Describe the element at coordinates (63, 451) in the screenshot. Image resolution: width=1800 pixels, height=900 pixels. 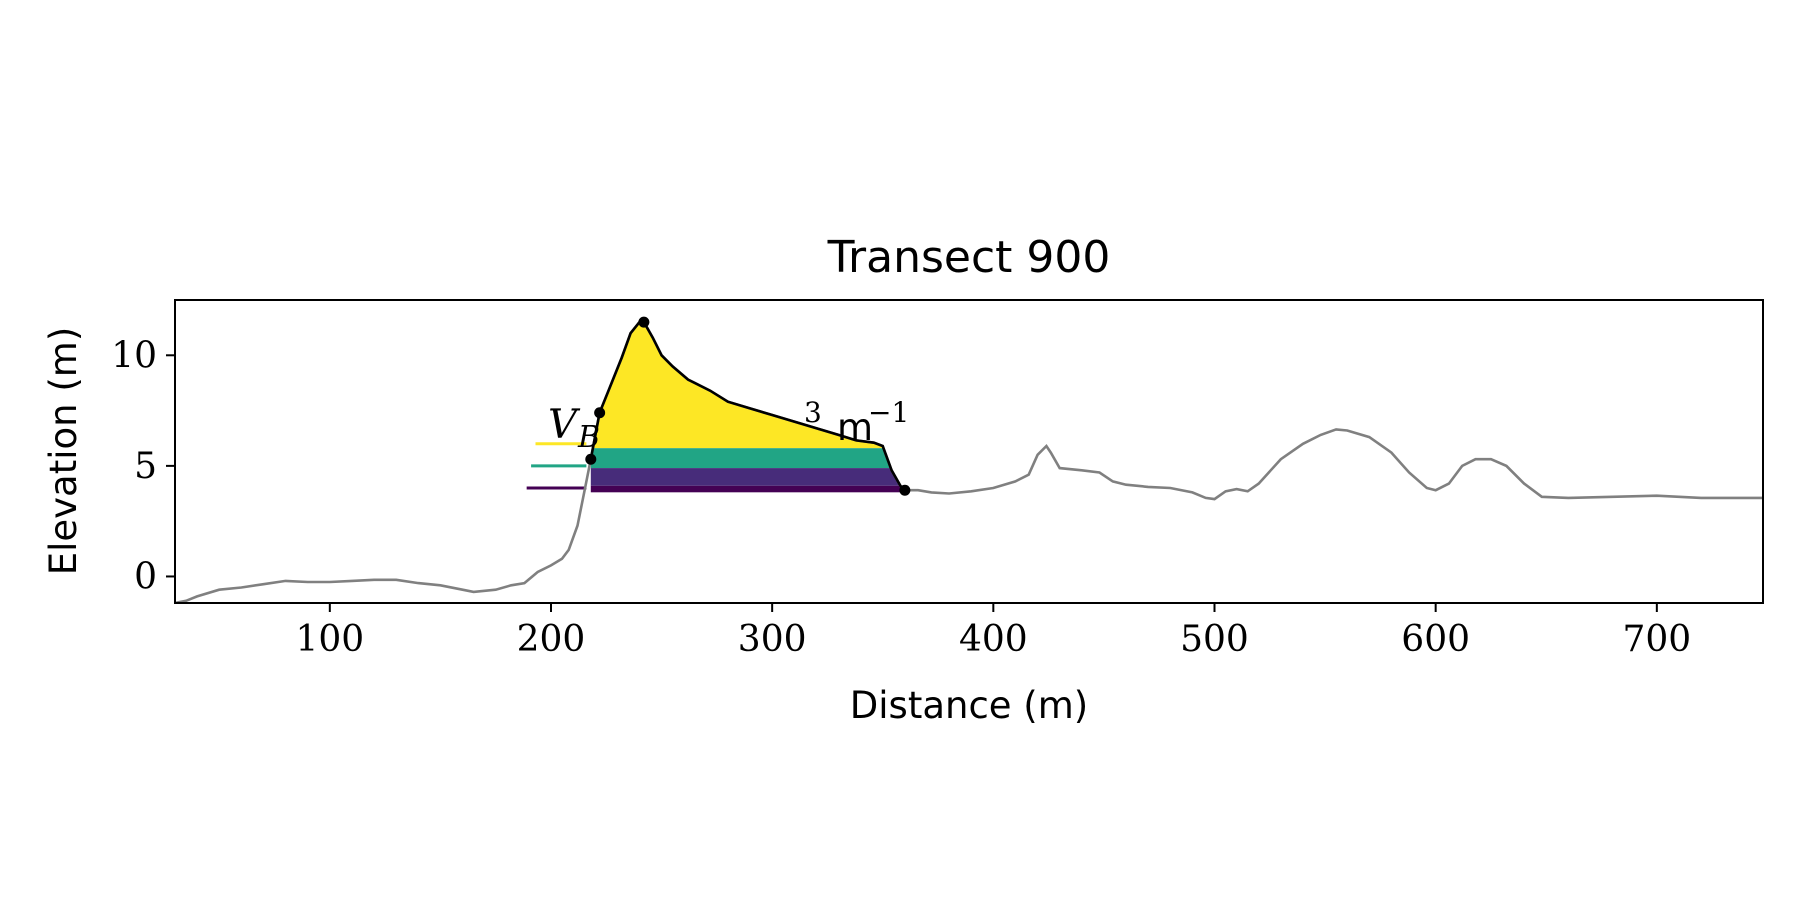
I see `y-axis-label: Elevation (m)` at that location.